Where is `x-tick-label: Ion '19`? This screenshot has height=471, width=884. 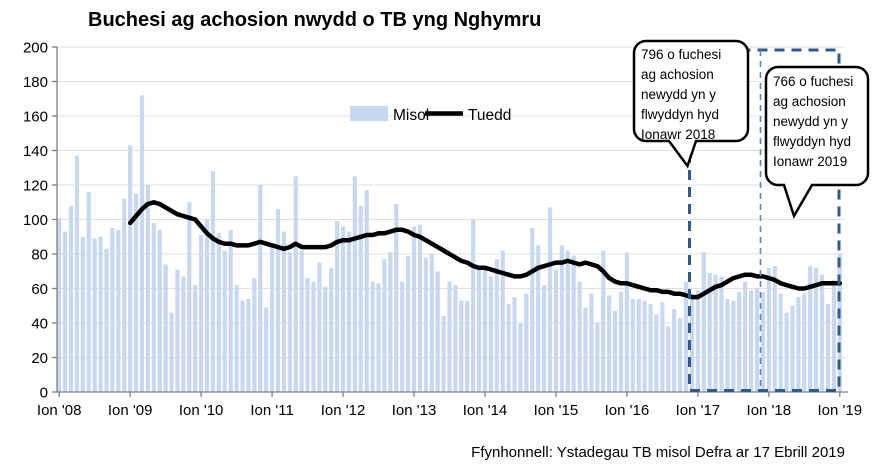
x-tick-label: Ion '19 is located at coordinates (840, 410).